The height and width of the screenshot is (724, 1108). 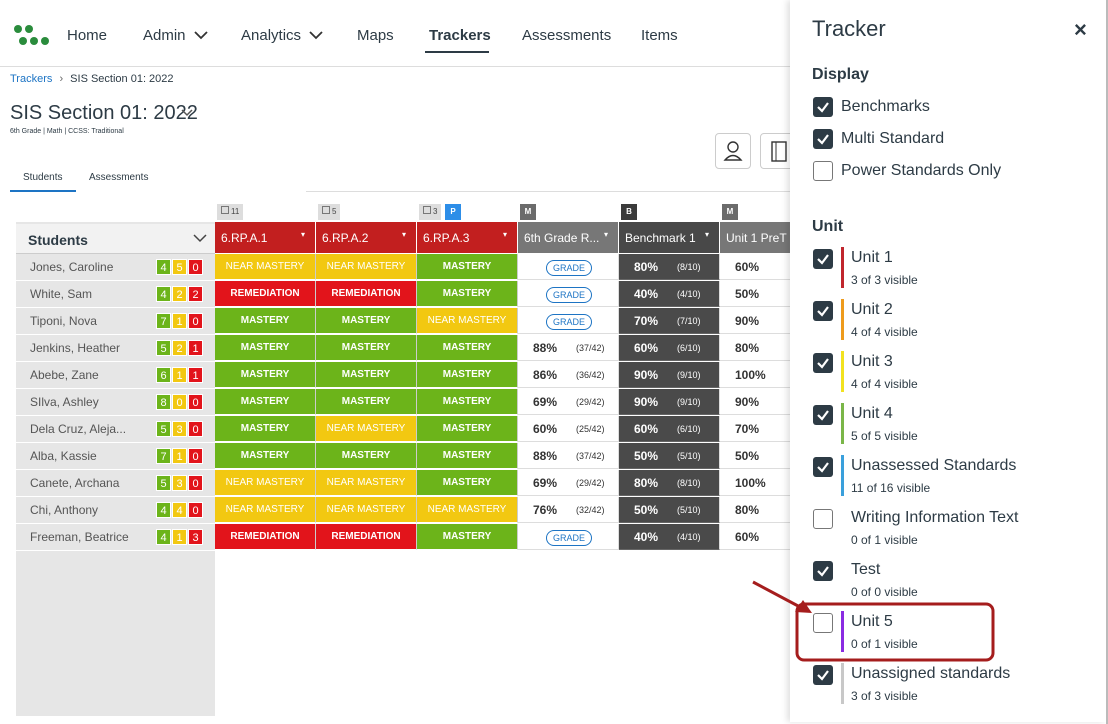 What do you see at coordinates (75, 483) in the screenshot?
I see `student-name: Canete, Archana` at bounding box center [75, 483].